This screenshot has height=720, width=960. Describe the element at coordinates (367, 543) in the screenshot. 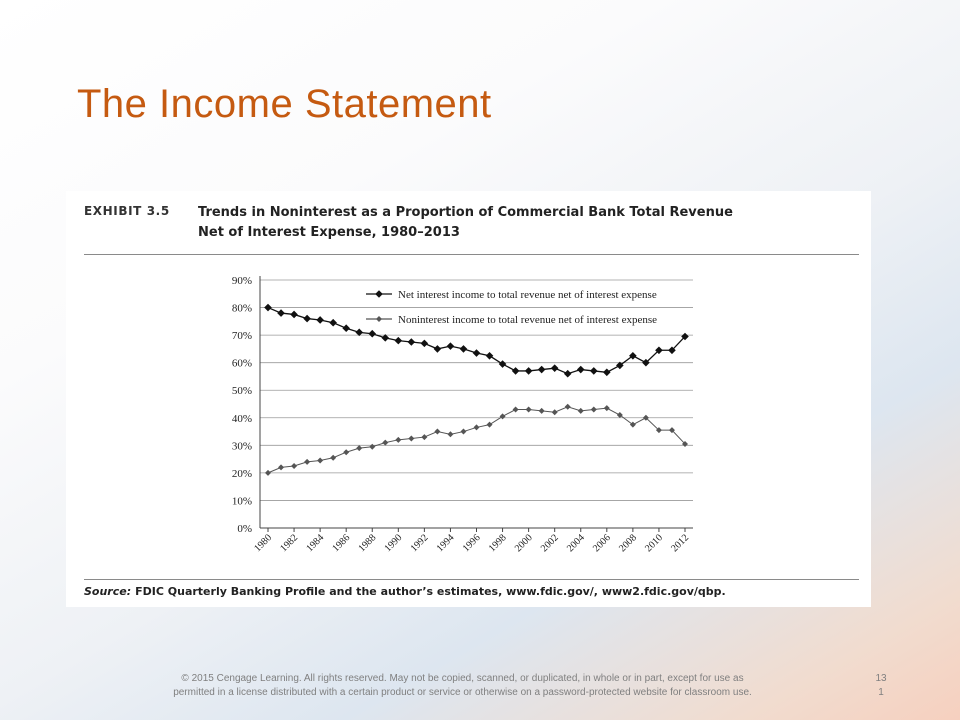

I see `x-tick-label: 1988` at that location.